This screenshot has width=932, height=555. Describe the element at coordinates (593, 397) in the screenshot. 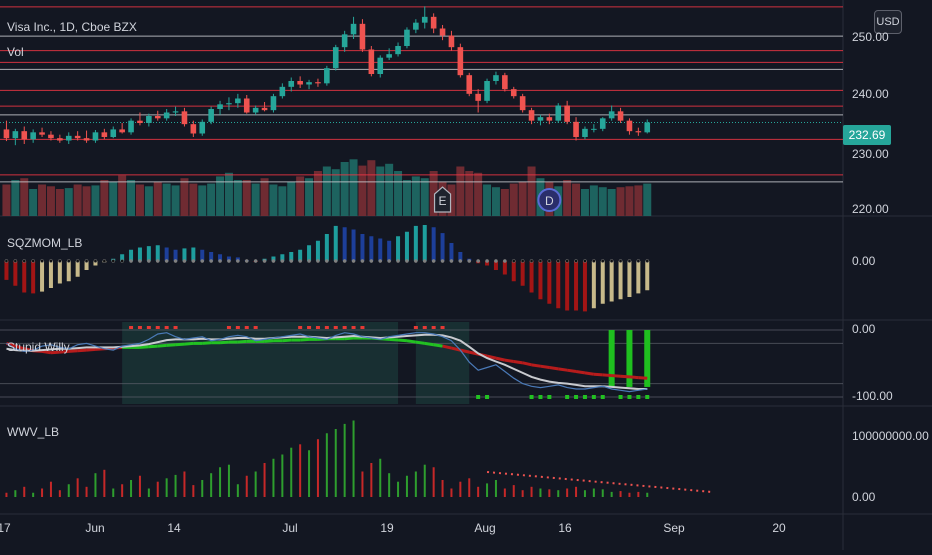

I see `willy-oversold-marker` at that location.